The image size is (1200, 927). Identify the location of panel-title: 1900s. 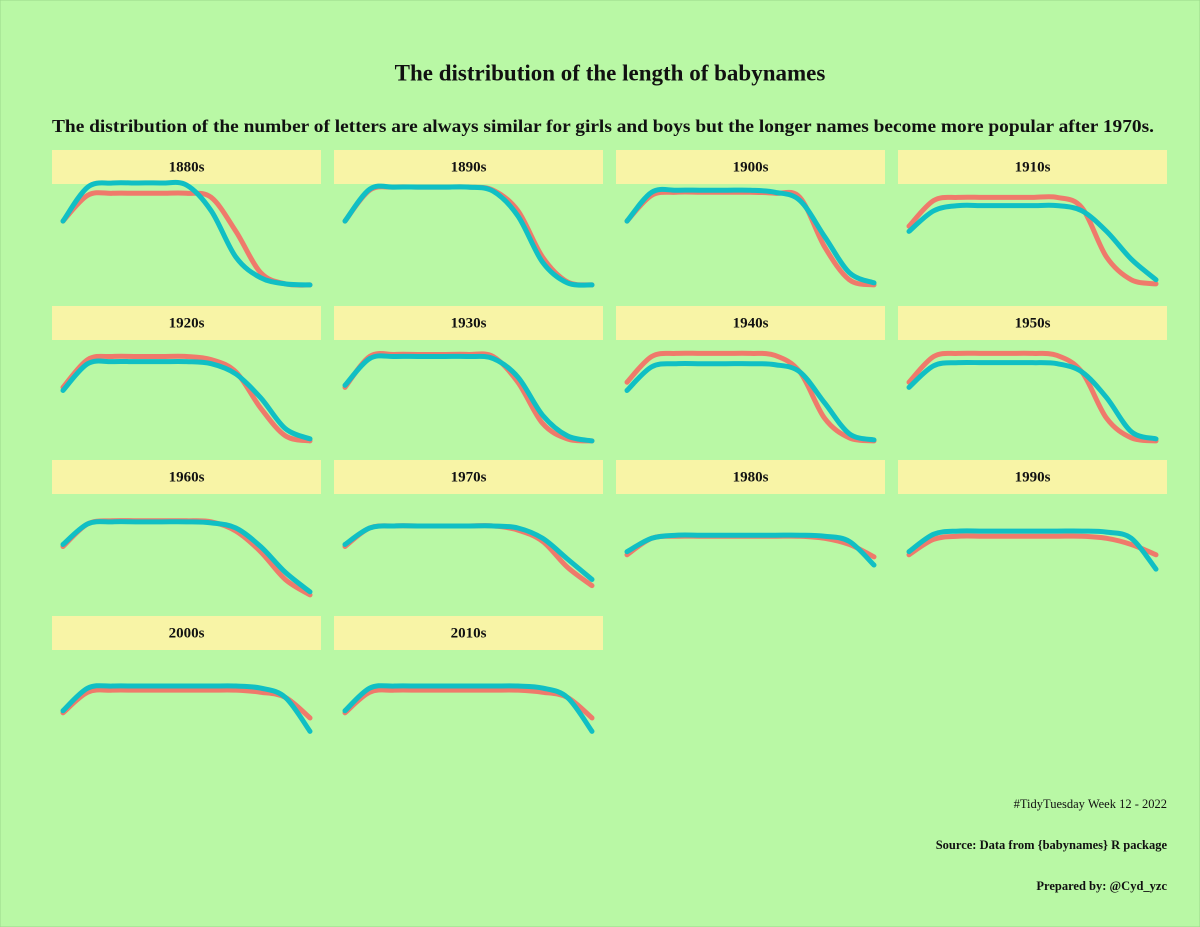
(751, 167).